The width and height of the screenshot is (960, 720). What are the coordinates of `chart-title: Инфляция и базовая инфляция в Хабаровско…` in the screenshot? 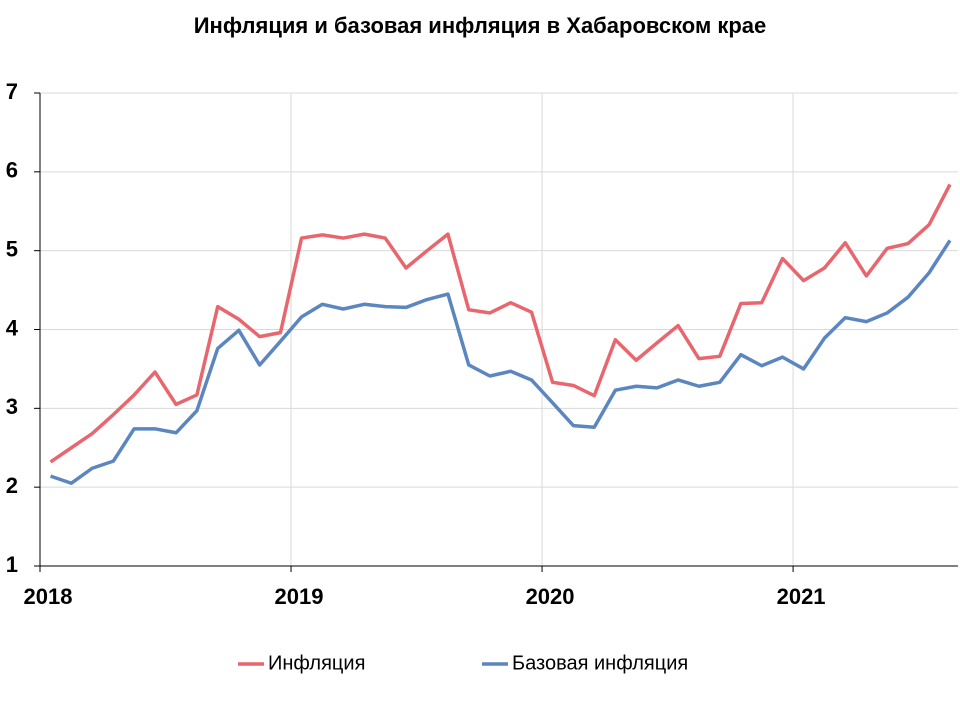 It's located at (480, 25).